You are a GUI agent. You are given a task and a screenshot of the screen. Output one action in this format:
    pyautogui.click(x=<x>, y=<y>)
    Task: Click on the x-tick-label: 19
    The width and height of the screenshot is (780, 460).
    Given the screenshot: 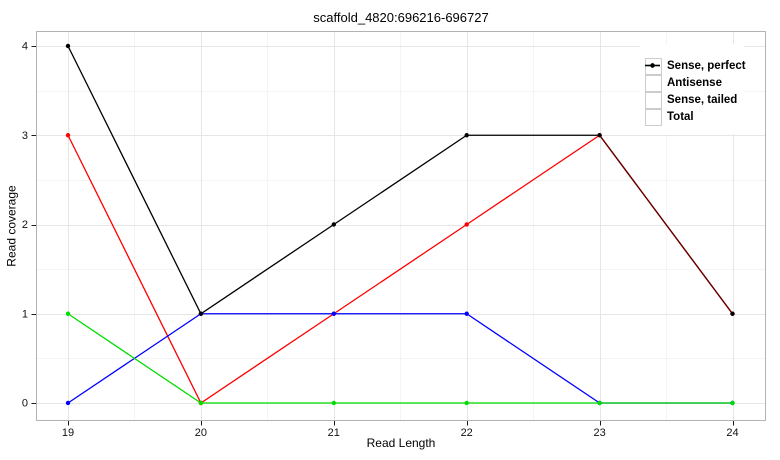 What is the action you would take?
    pyautogui.click(x=68, y=433)
    